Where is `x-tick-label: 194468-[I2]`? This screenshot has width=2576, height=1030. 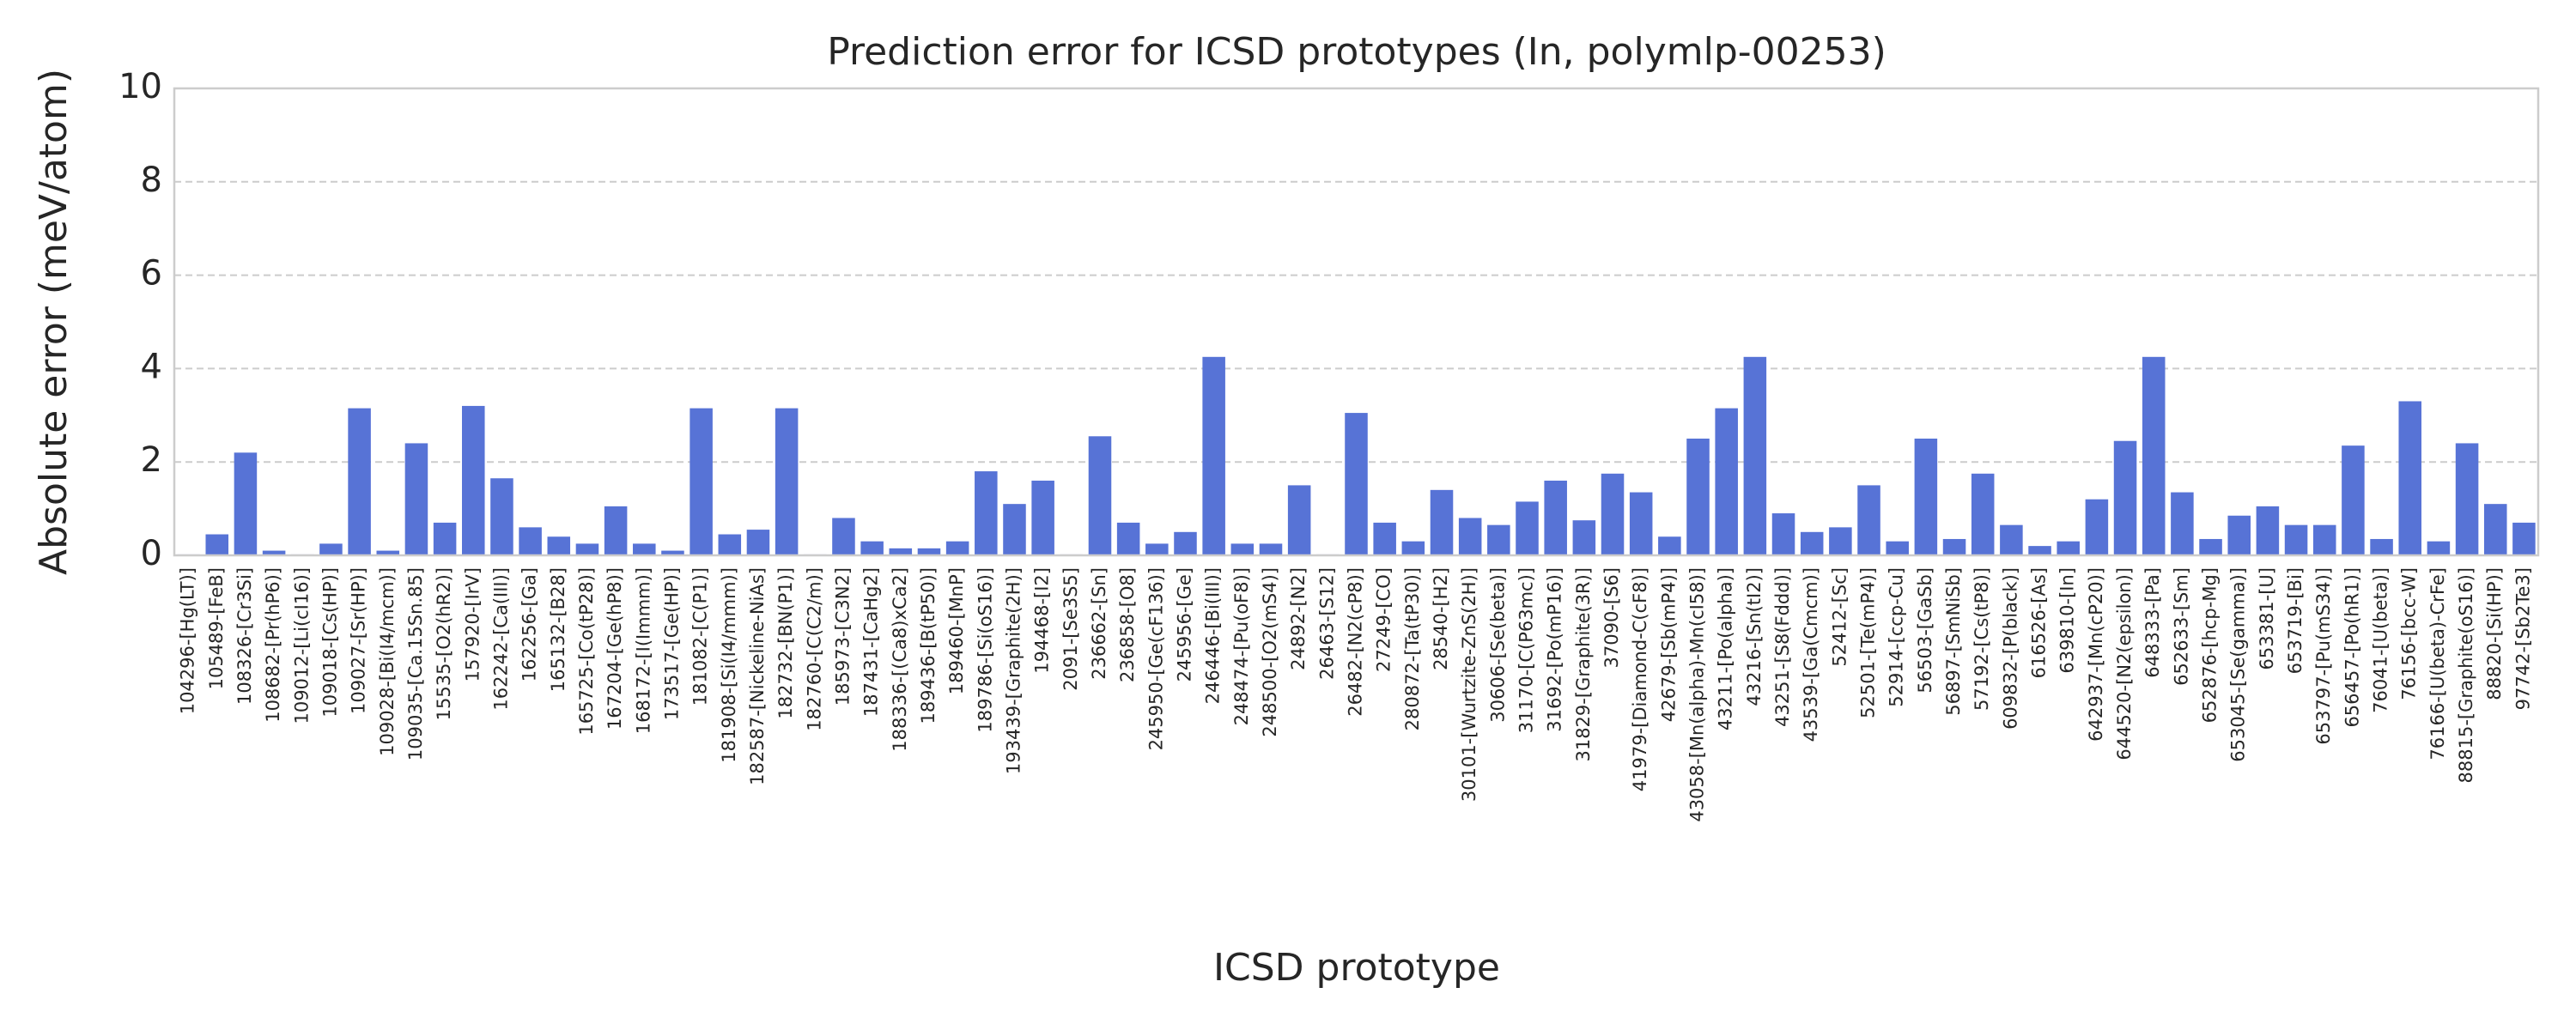
x-tick-label: 194468-[I2] is located at coordinates (1042, 620).